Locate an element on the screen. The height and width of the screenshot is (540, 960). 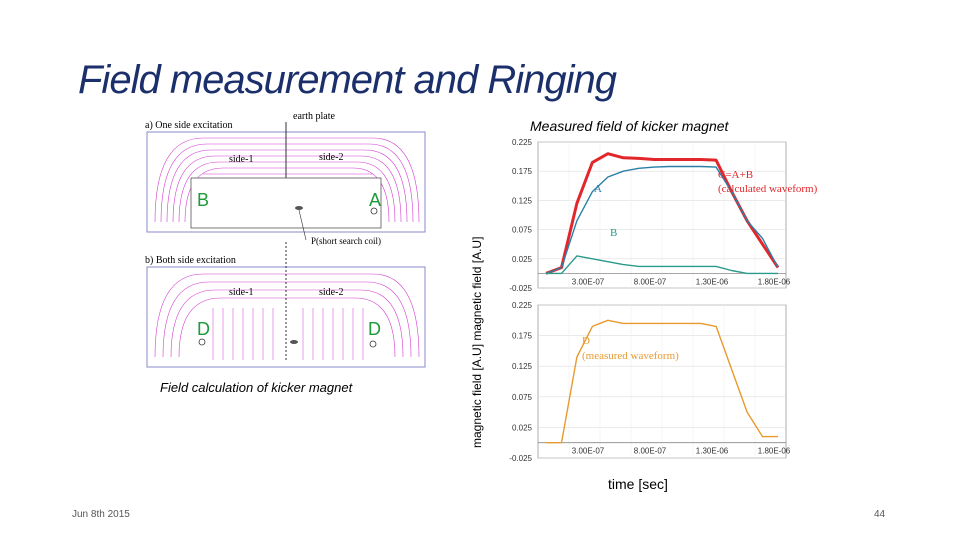
bottom-vertical-lines is located at coordinates (288, 334).